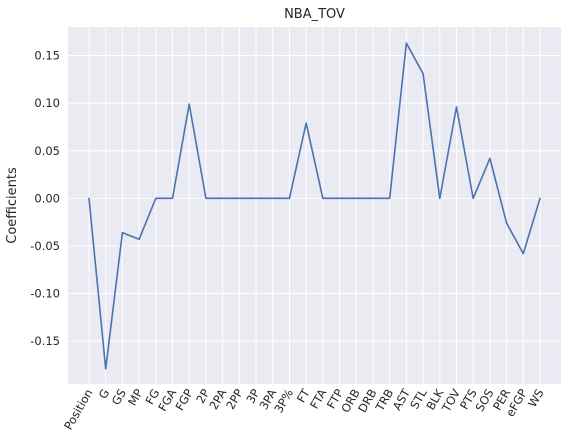 The image size is (570, 447). What do you see at coordinates (47, 151) in the screenshot?
I see `y-tick-label: 0.05` at bounding box center [47, 151].